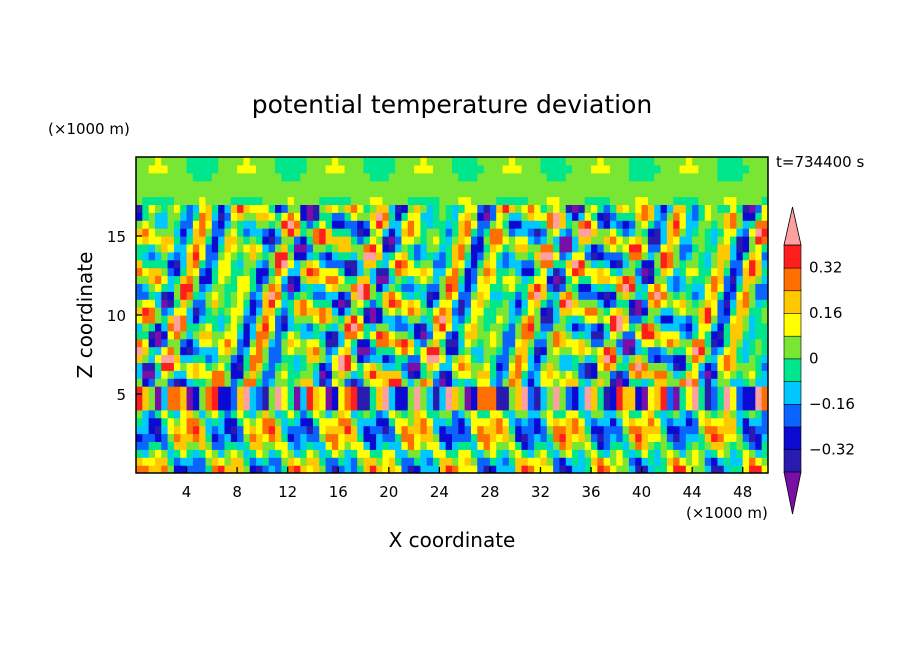  I want to click on colorbar-tick-label: −0.16, so click(832, 404).